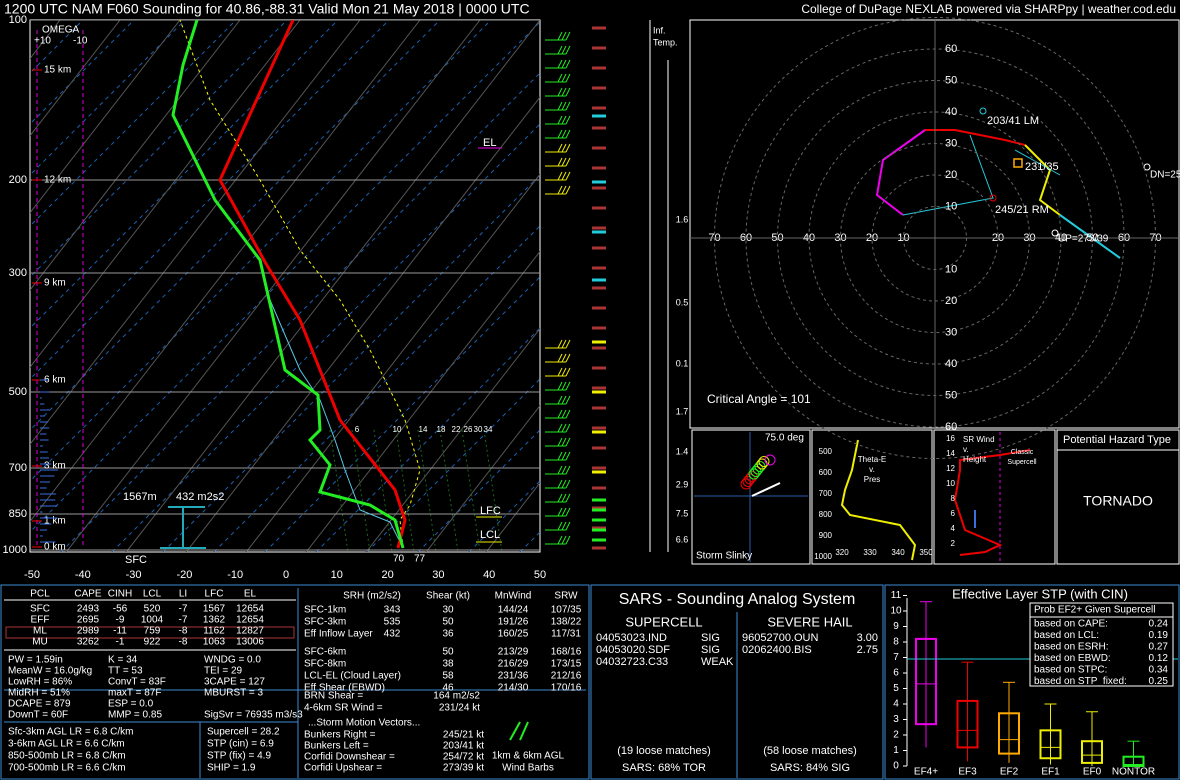  Describe the element at coordinates (423, 429) in the screenshot. I see `mixing-ratio-label: 14` at that location.